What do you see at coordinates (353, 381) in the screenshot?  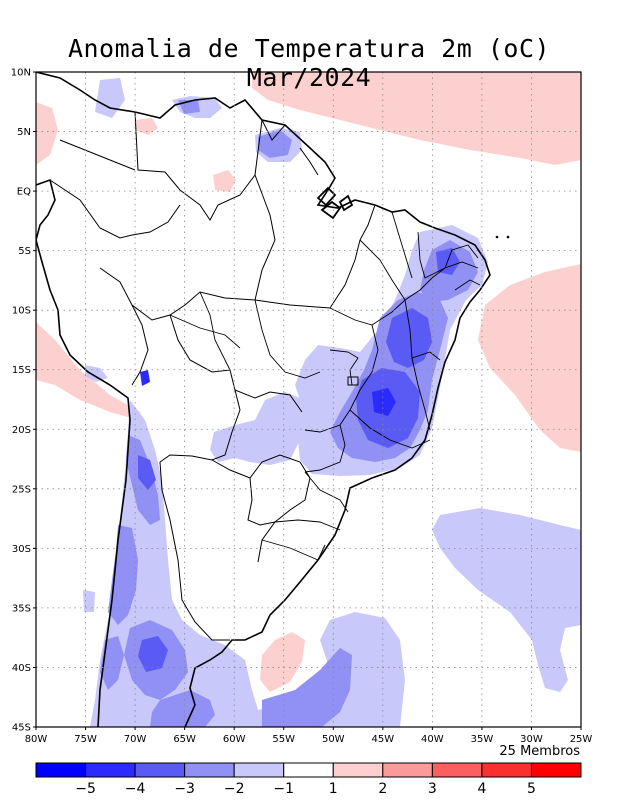 I see `federal-district` at bounding box center [353, 381].